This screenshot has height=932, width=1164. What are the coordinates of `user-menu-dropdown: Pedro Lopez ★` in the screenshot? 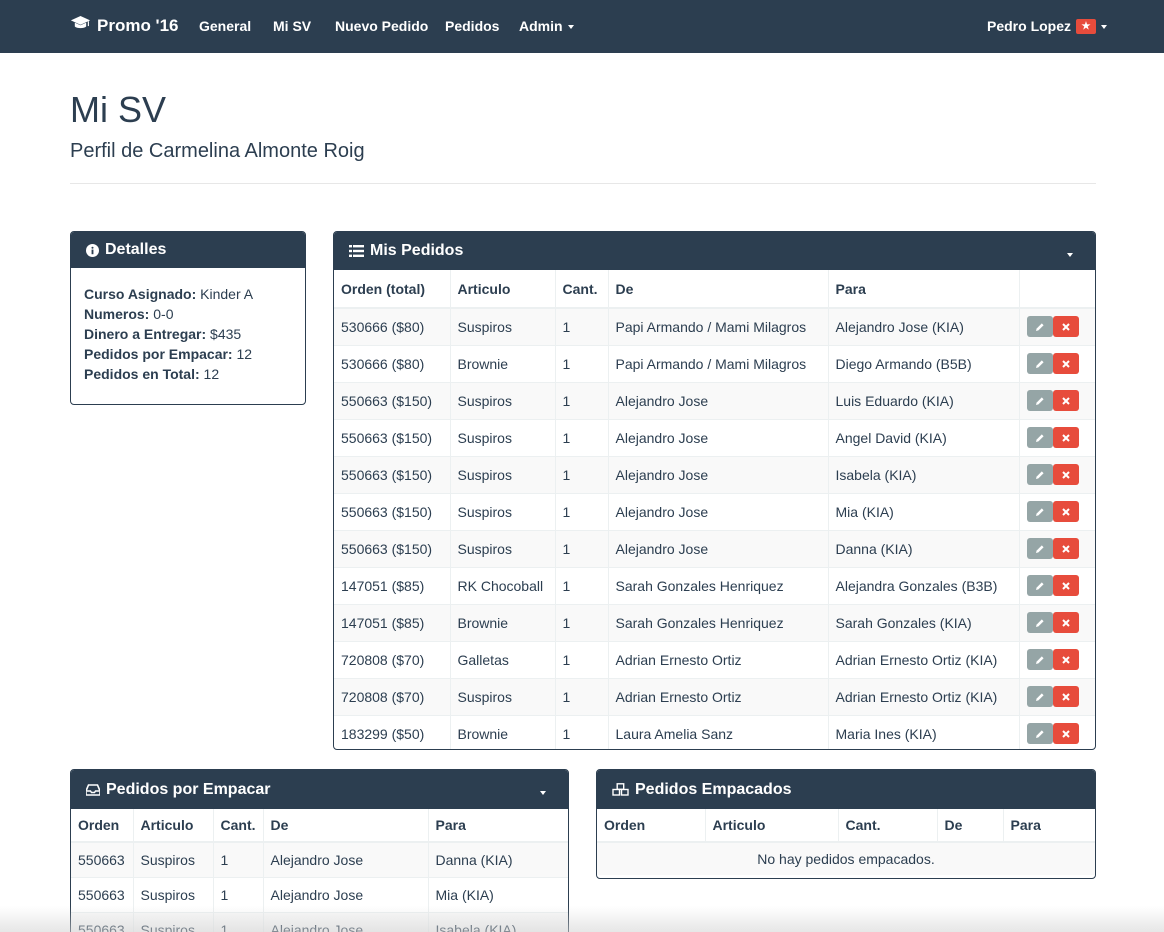 It's located at (1047, 26).